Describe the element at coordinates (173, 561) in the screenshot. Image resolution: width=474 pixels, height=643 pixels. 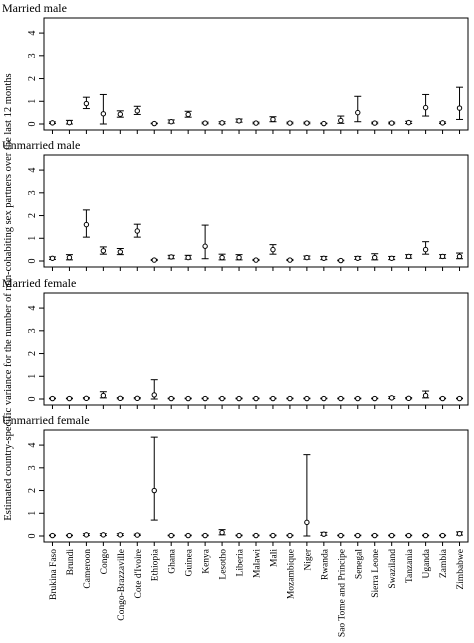
I see `x-tick-label: Ghana` at that location.